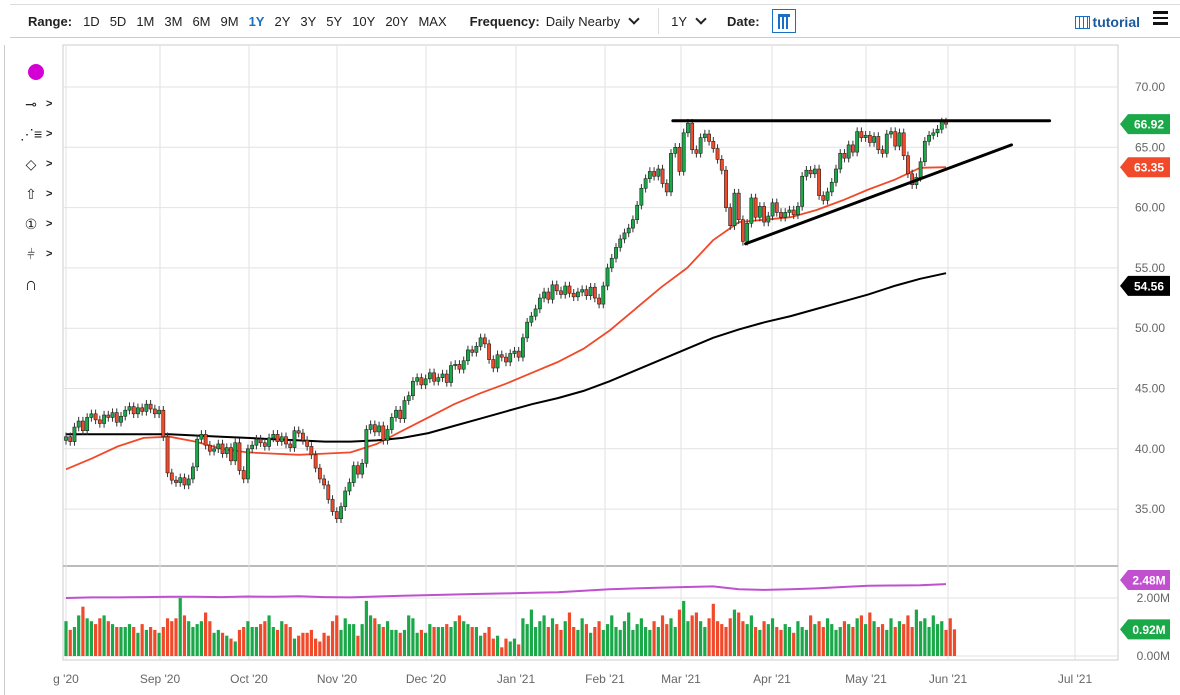 The height and width of the screenshot is (695, 1180). What do you see at coordinates (1150, 208) in the screenshot?
I see `y-tick-label: 60.00` at bounding box center [1150, 208].